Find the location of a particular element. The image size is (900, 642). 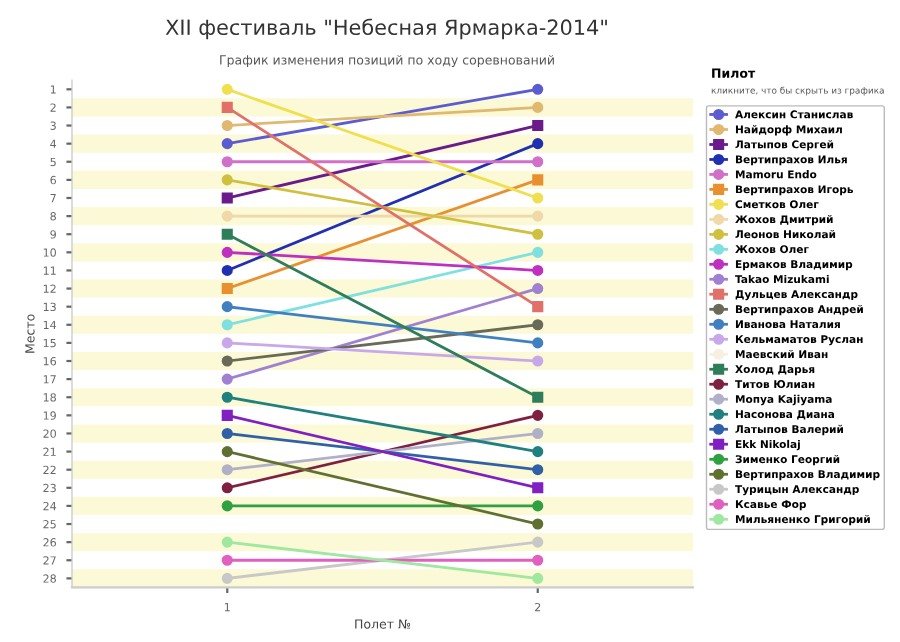

chart-title: XII фестиваль "Небесная Ярмарка-2014" is located at coordinates (386, 29).